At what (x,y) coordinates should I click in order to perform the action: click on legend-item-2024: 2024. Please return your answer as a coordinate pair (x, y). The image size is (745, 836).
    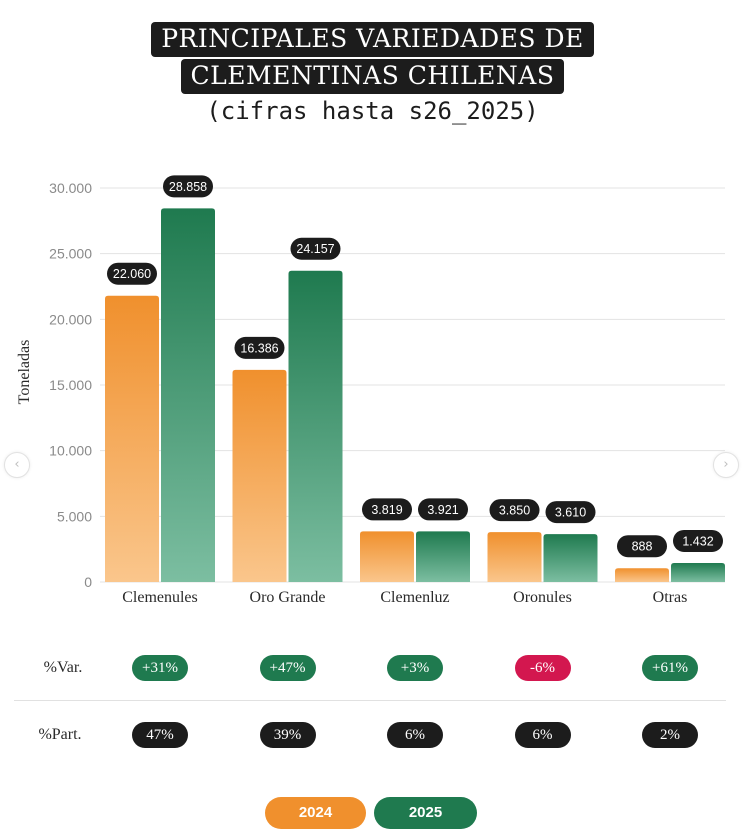
    Looking at the image, I should click on (315, 813).